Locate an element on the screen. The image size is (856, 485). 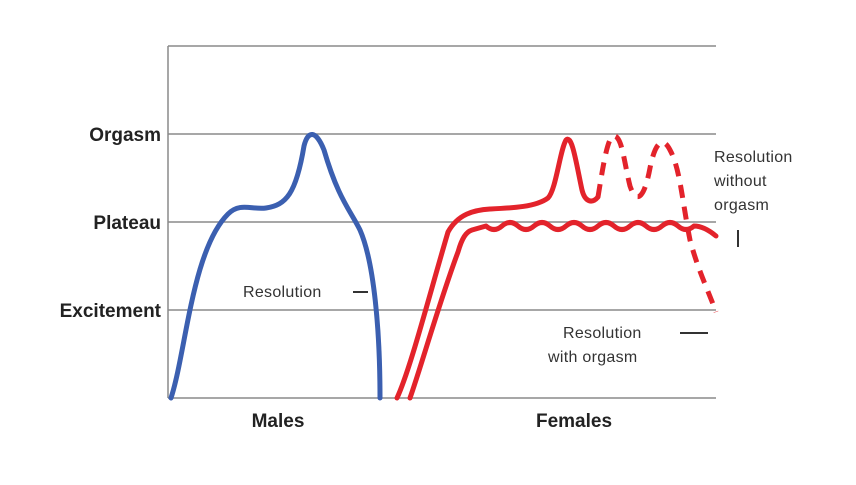
group-label-females: Females is located at coordinates (574, 421).